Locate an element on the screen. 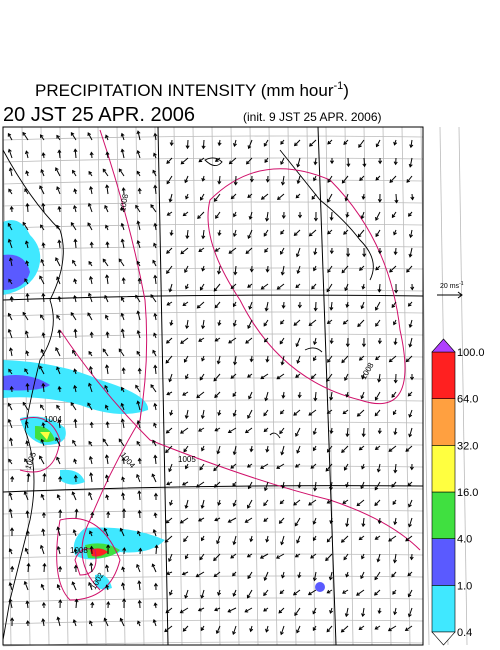 Image resolution: width=500 pixels, height=650 pixels. rain-area is located at coordinates (26, 383).